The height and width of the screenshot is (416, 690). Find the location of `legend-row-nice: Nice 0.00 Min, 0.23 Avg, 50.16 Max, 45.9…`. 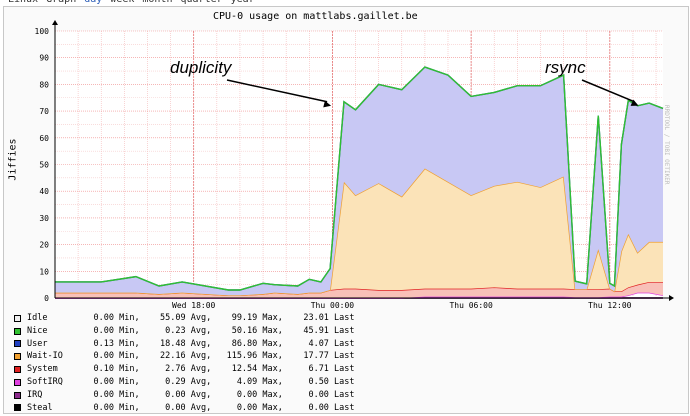

legend-row-nice: Nice 0.00 Min, 0.23 Avg, 50.16 Max, 45.9… is located at coordinates (184, 331).